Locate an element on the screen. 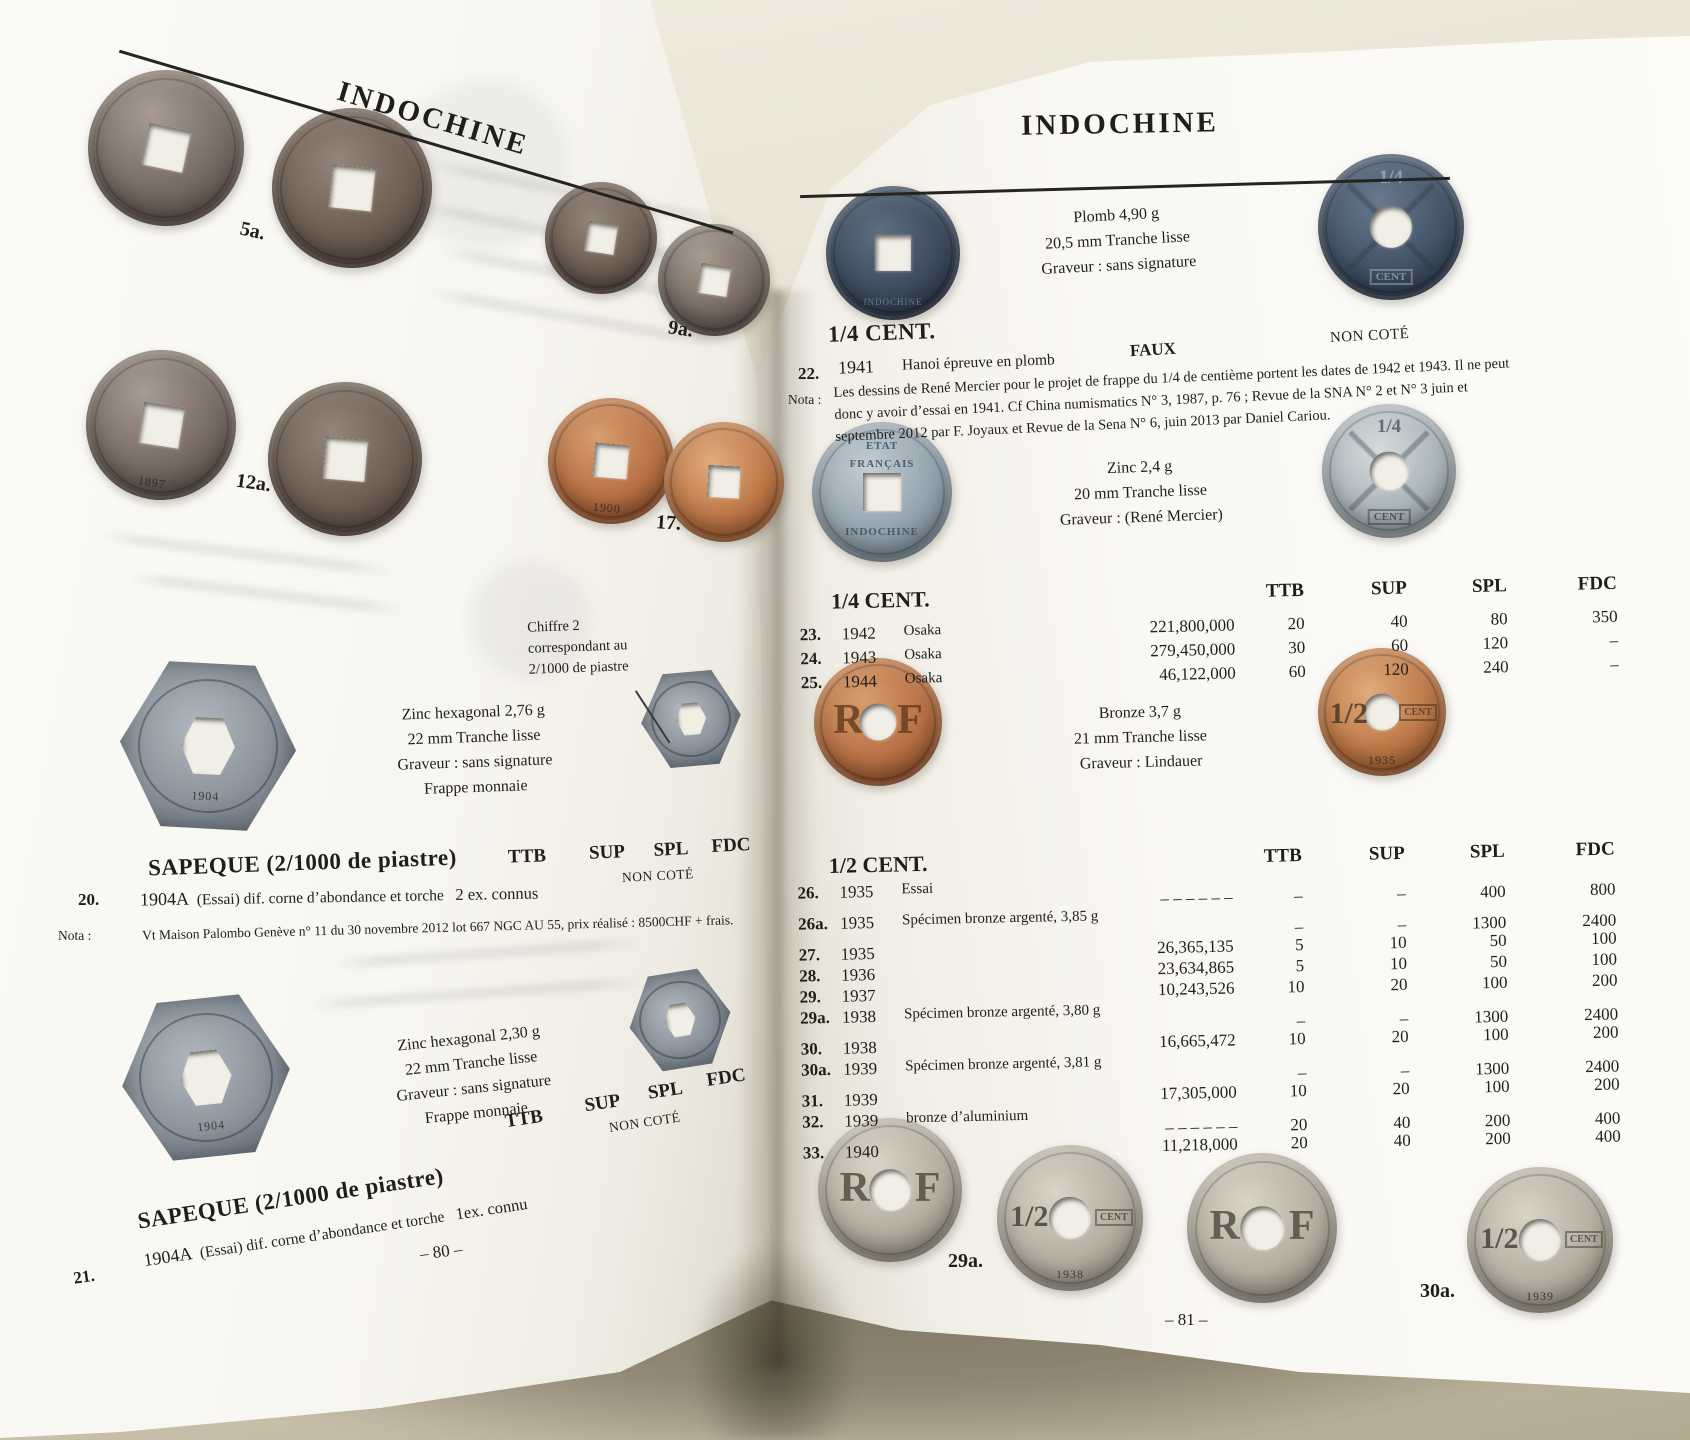  coin-label-29a: 29a. is located at coordinates (965, 1261).